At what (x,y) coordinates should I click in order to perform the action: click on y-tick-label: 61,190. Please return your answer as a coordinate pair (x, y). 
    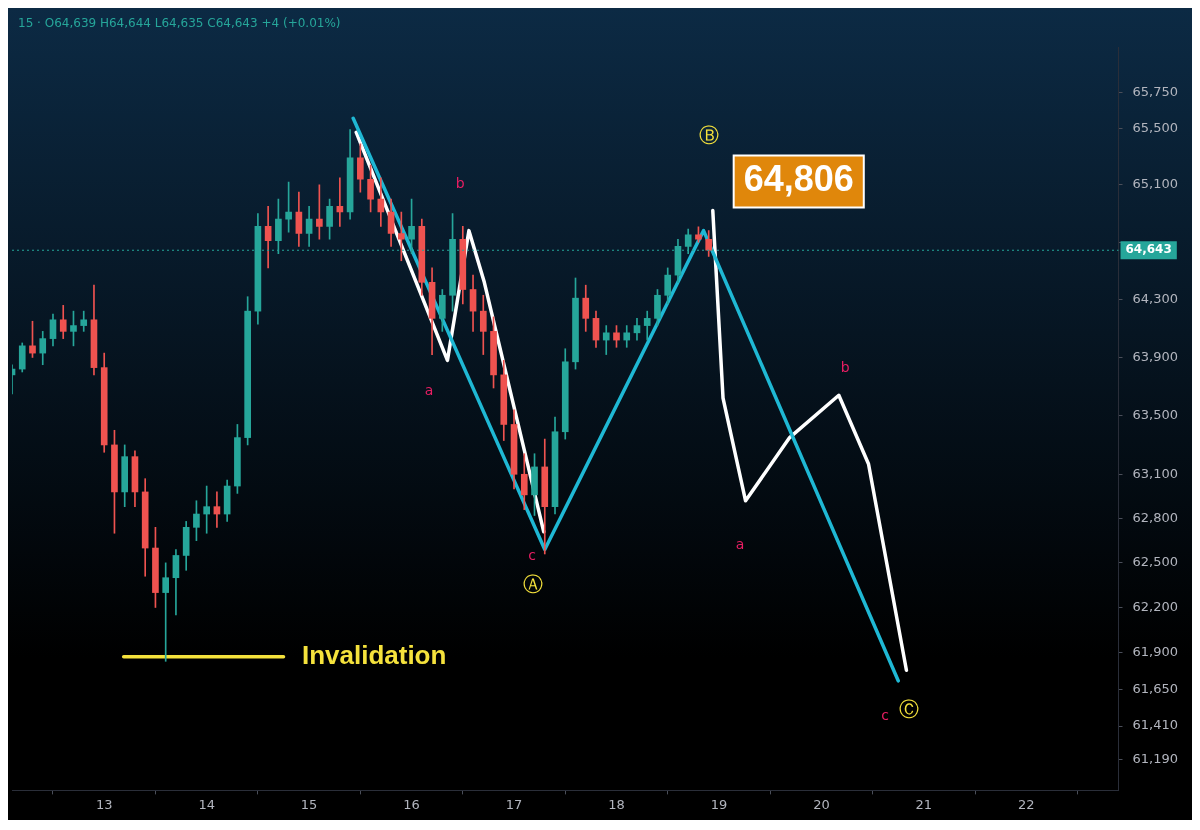
    Looking at the image, I should click on (1155, 758).